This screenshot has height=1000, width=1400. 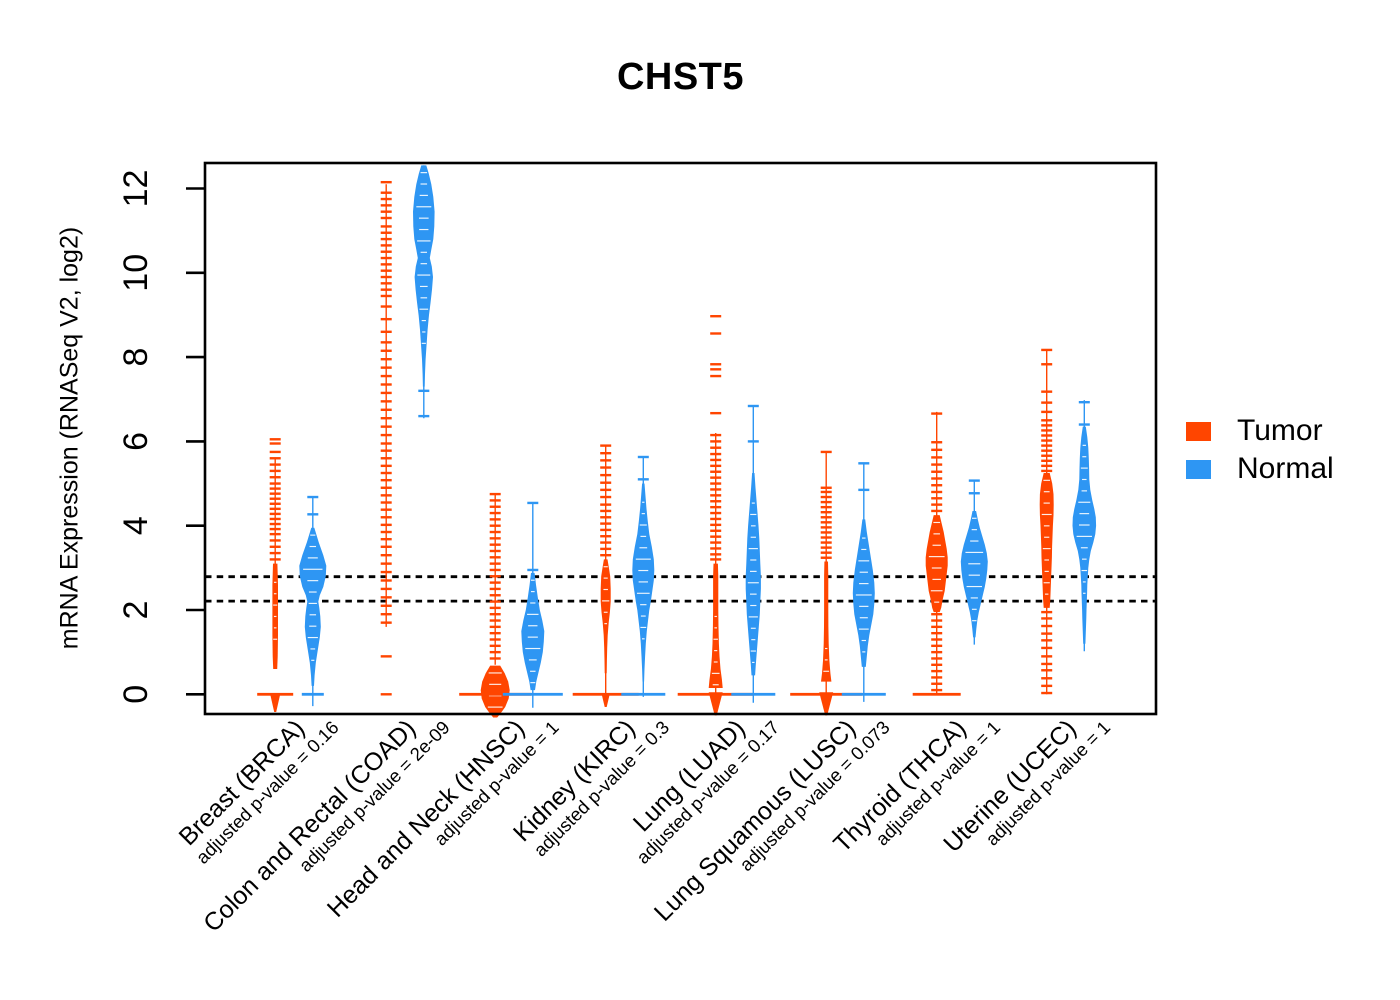 What do you see at coordinates (1198, 469) in the screenshot?
I see `normal-swatch-icon` at bounding box center [1198, 469].